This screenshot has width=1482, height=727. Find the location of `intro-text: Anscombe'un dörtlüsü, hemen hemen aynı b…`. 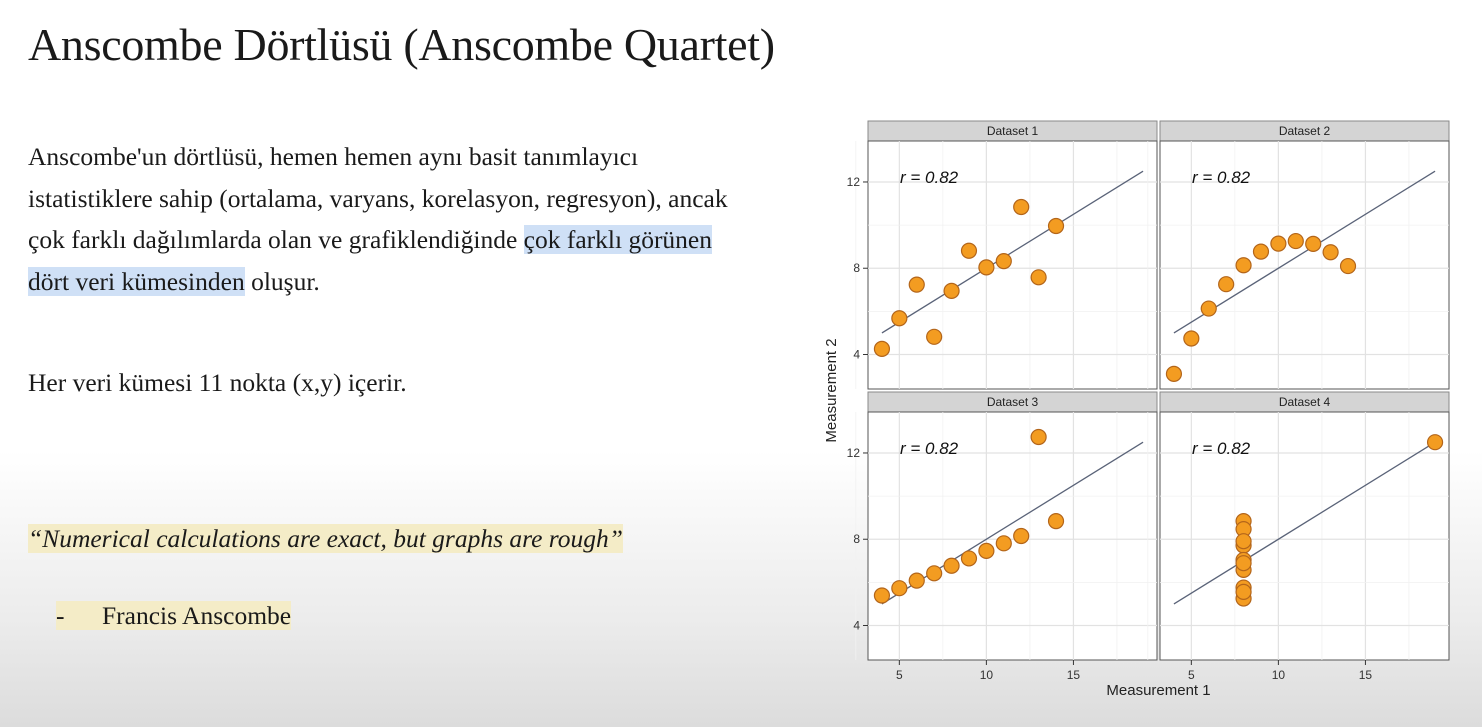

intro-text: Anscombe'un dörtlüsü, hemen hemen aynı b… is located at coordinates (378, 198).